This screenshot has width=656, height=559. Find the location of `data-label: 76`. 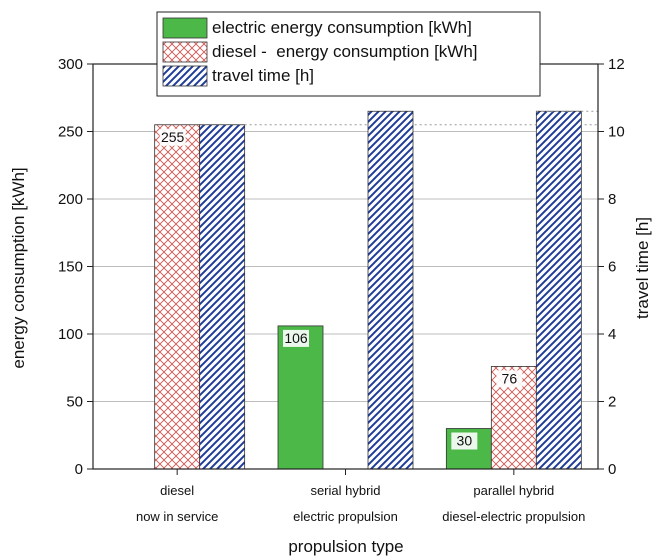

data-label: 76 is located at coordinates (510, 378).